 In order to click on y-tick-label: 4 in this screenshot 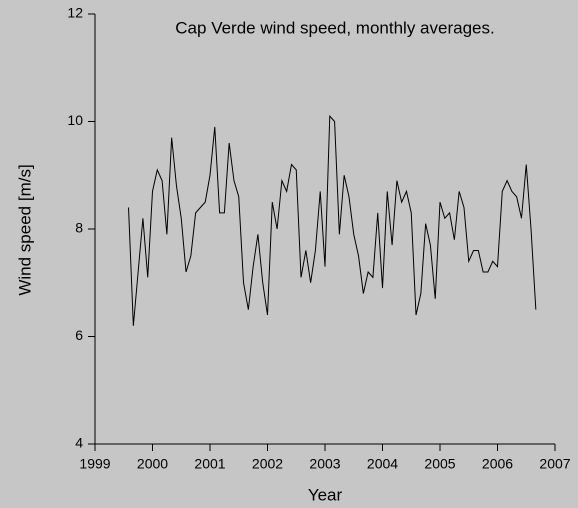, I will do `click(79, 443)`.